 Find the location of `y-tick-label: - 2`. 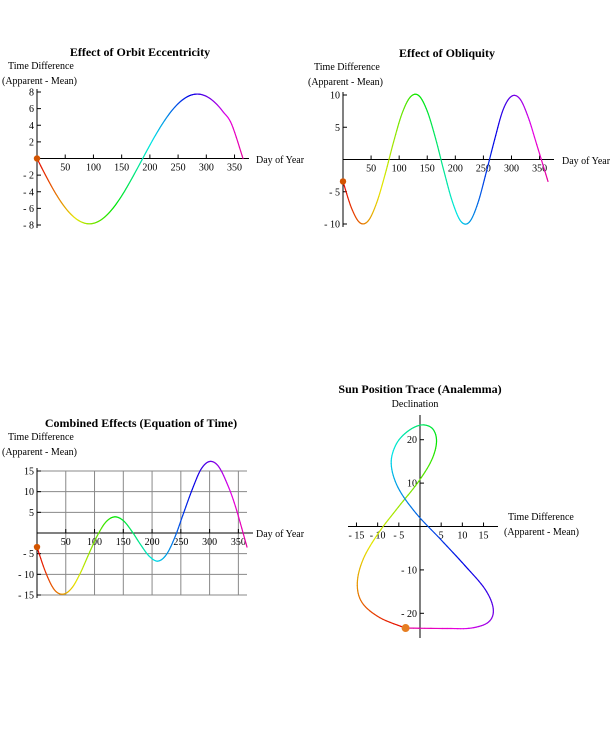

y-tick-label: - 2 is located at coordinates (28, 176).